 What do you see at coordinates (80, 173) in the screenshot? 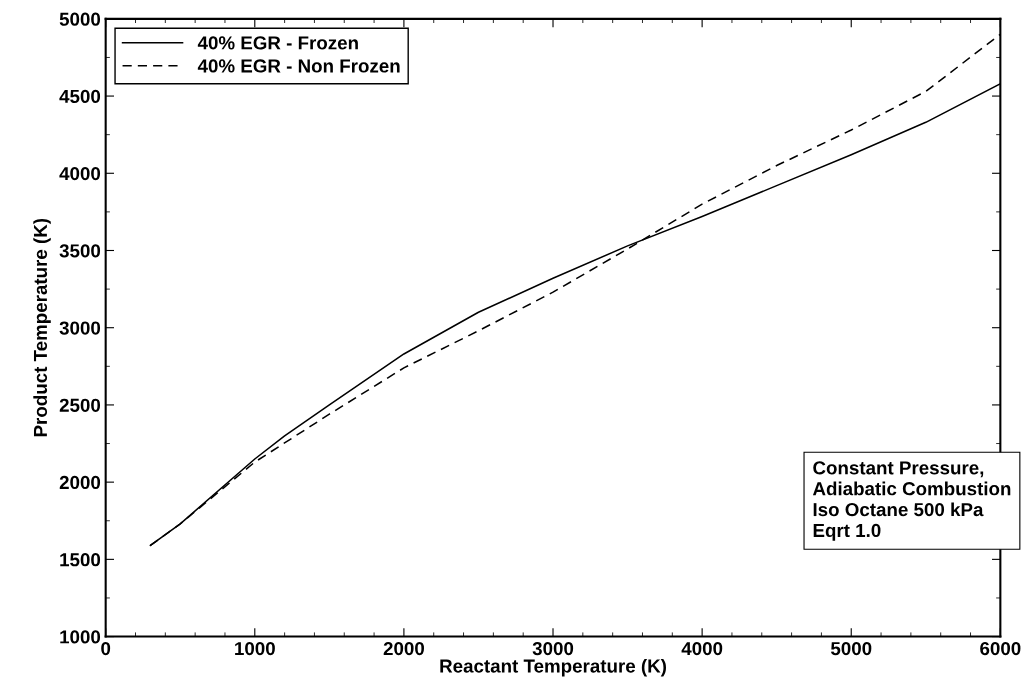
I see `y-tick-label: 4000` at bounding box center [80, 173].